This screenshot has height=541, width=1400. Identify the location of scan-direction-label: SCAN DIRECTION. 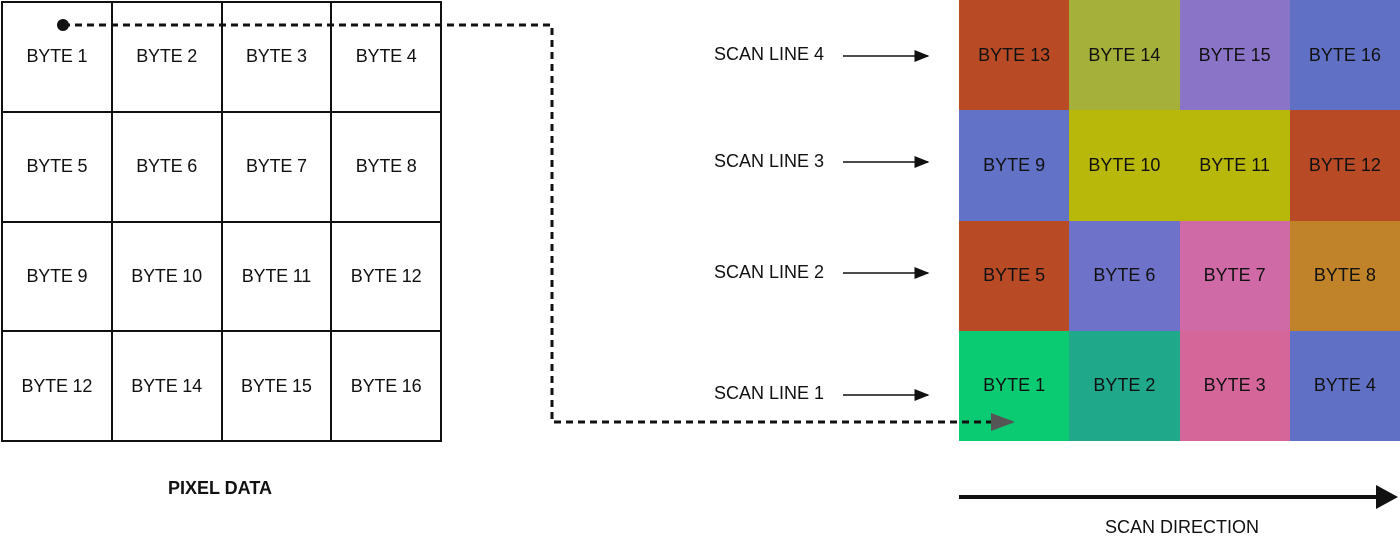
(1182, 527).